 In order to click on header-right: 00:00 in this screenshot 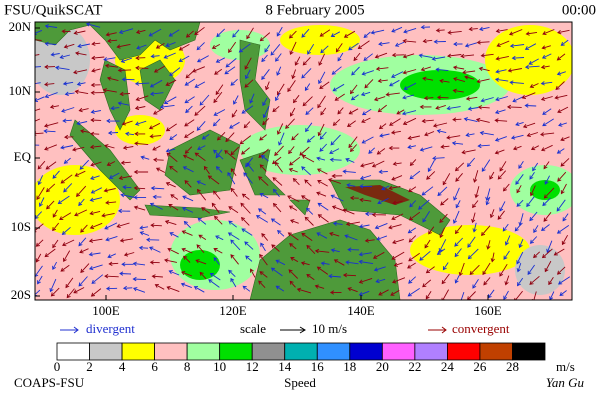, I will do `click(579, 10)`.